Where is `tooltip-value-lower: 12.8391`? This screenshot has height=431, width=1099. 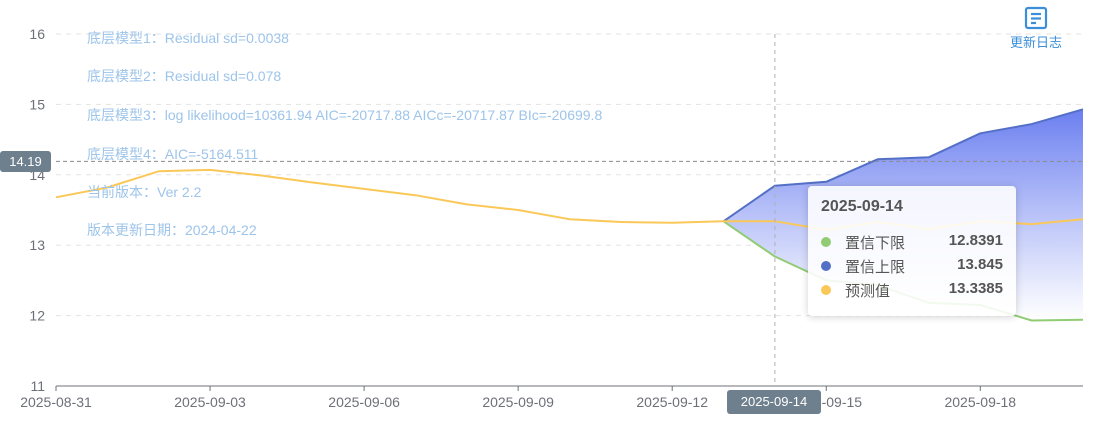
tooltip-value-lower: 12.8391 is located at coordinates (975, 240).